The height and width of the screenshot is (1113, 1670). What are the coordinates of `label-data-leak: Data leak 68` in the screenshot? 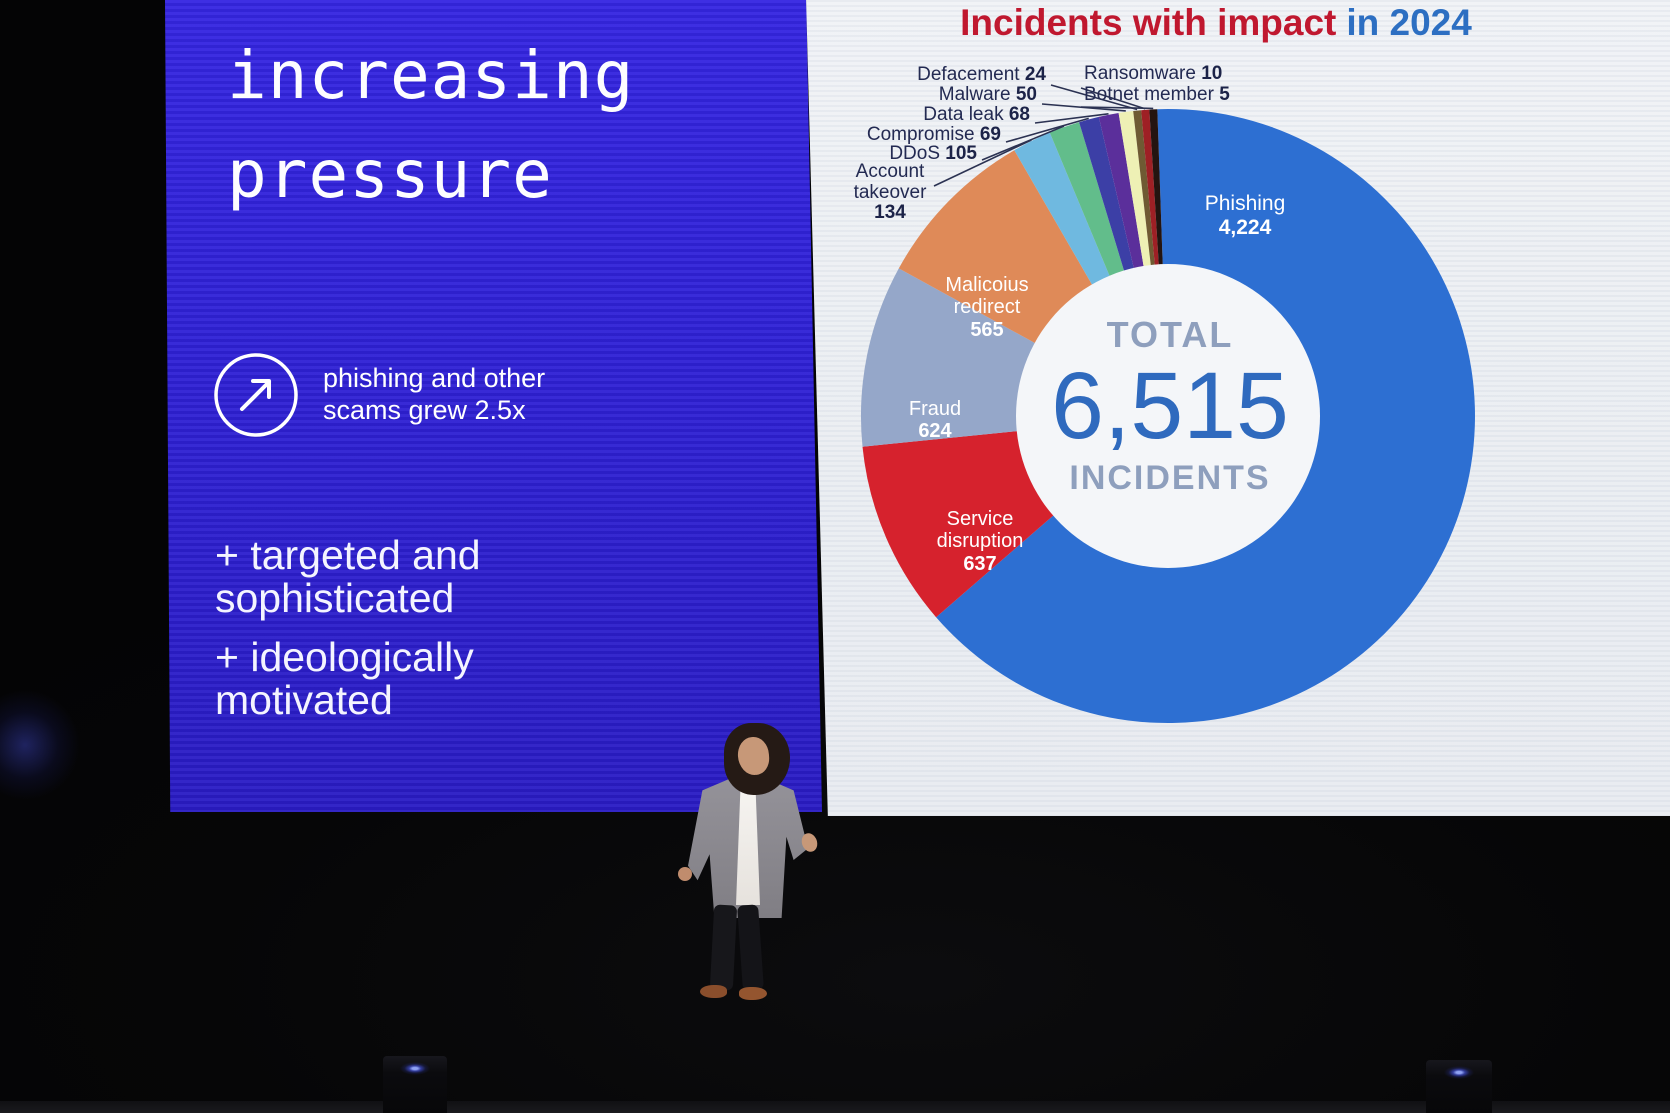 It's located at (976, 115).